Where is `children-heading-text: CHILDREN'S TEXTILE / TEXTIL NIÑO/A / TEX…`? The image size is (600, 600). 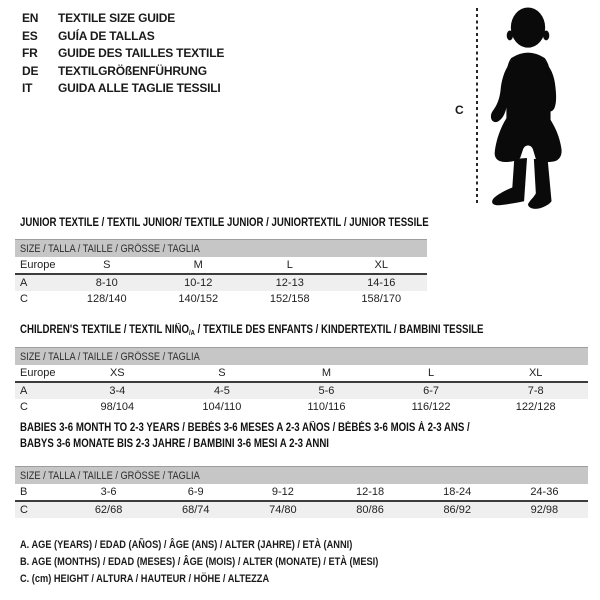
children-heading-text: CHILDREN'S TEXTILE / TEXTIL NIÑO/A / TEX… is located at coordinates (251, 332).